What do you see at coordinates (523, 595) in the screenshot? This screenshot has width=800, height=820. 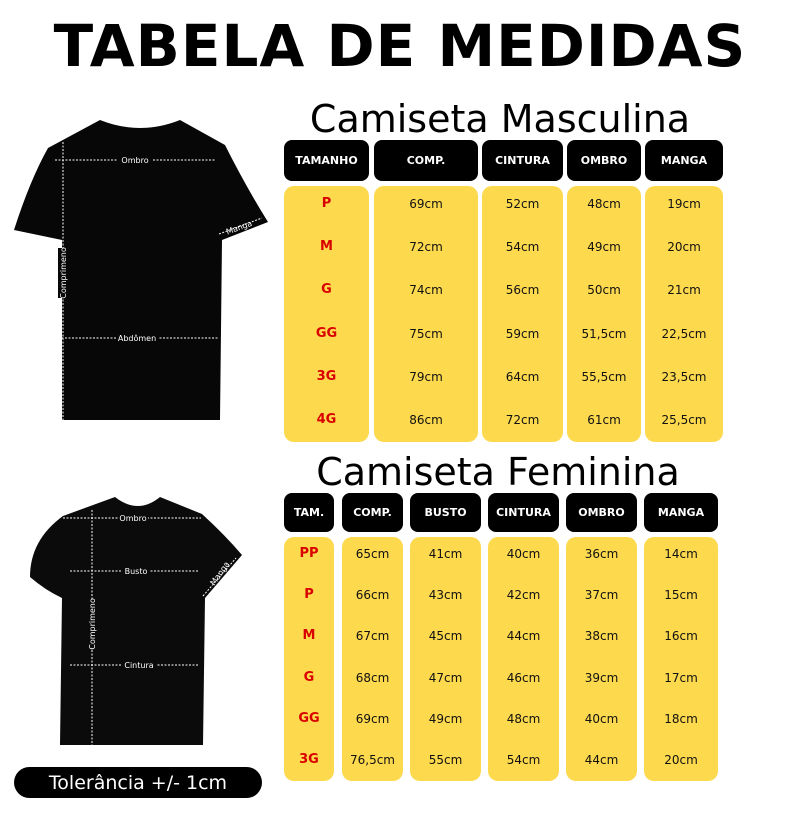 I see `measurement-cell: 42cm` at bounding box center [523, 595].